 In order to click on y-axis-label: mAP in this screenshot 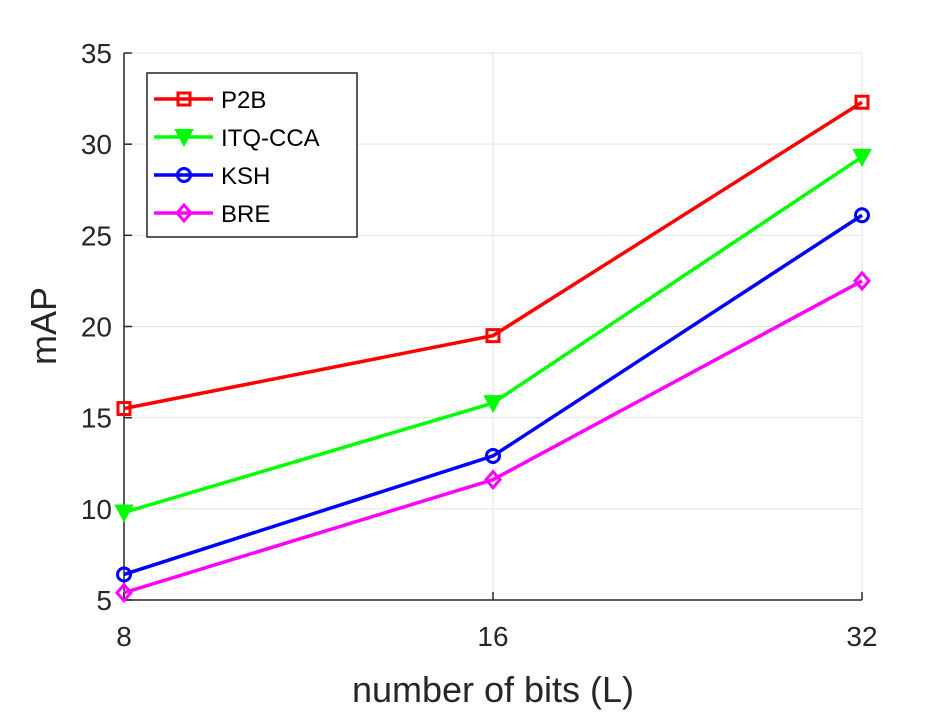, I will do `click(43, 326)`.